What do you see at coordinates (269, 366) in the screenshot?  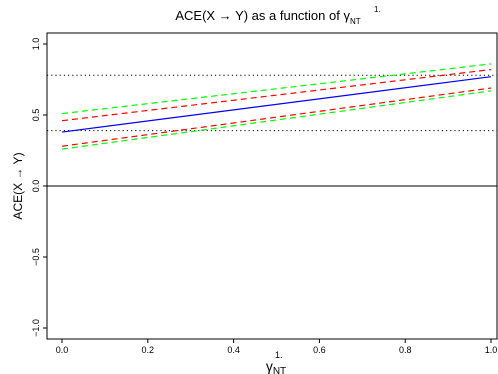 I see `x-axis-label-main: γ` at bounding box center [269, 366].